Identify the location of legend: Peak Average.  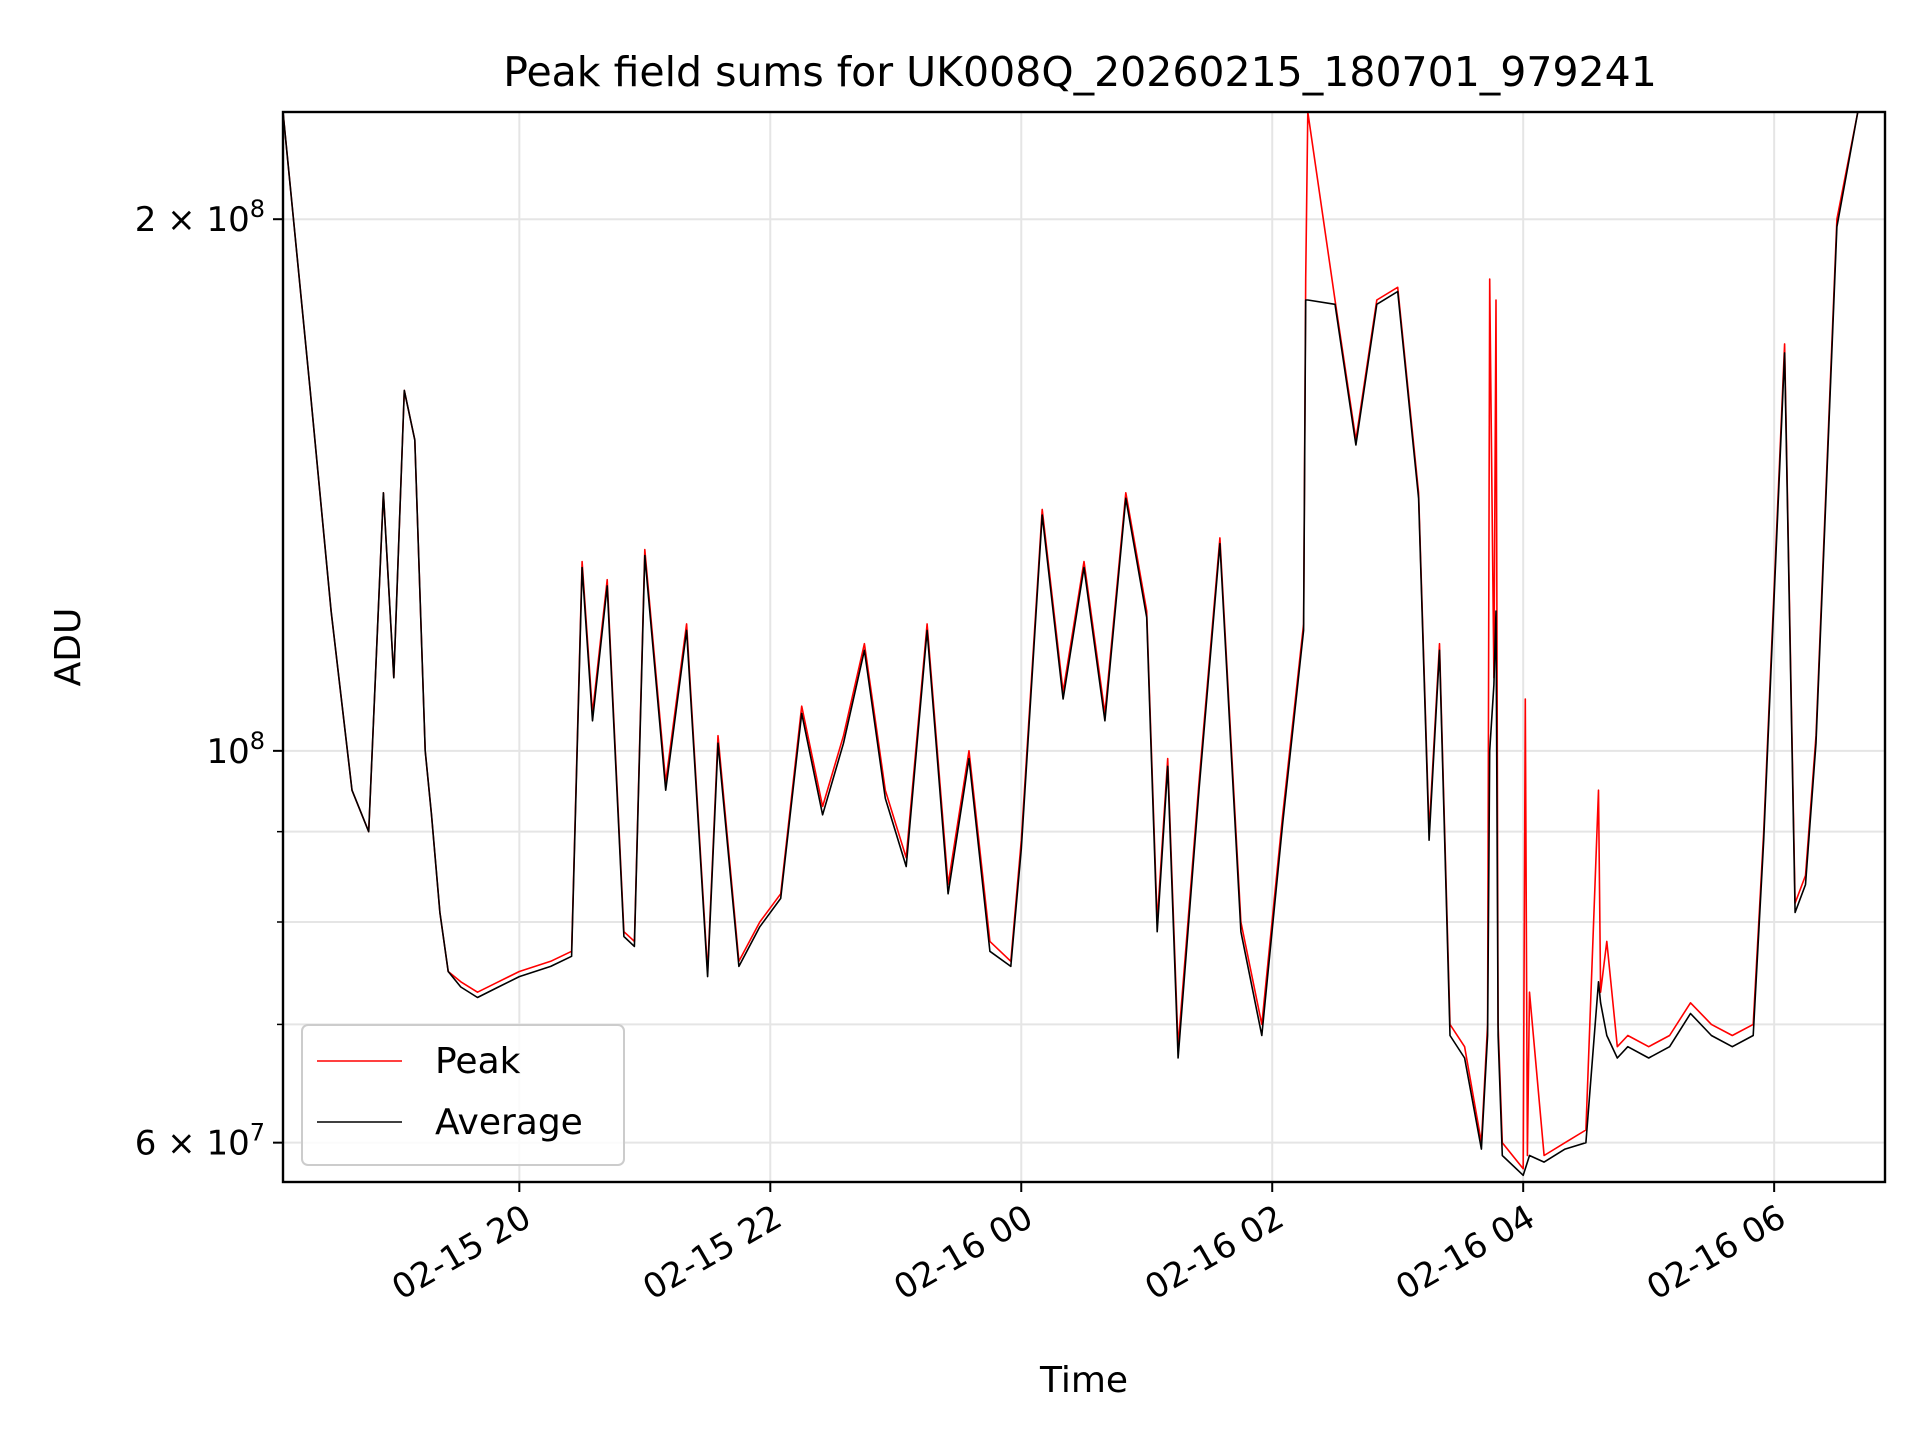
(463, 1095).